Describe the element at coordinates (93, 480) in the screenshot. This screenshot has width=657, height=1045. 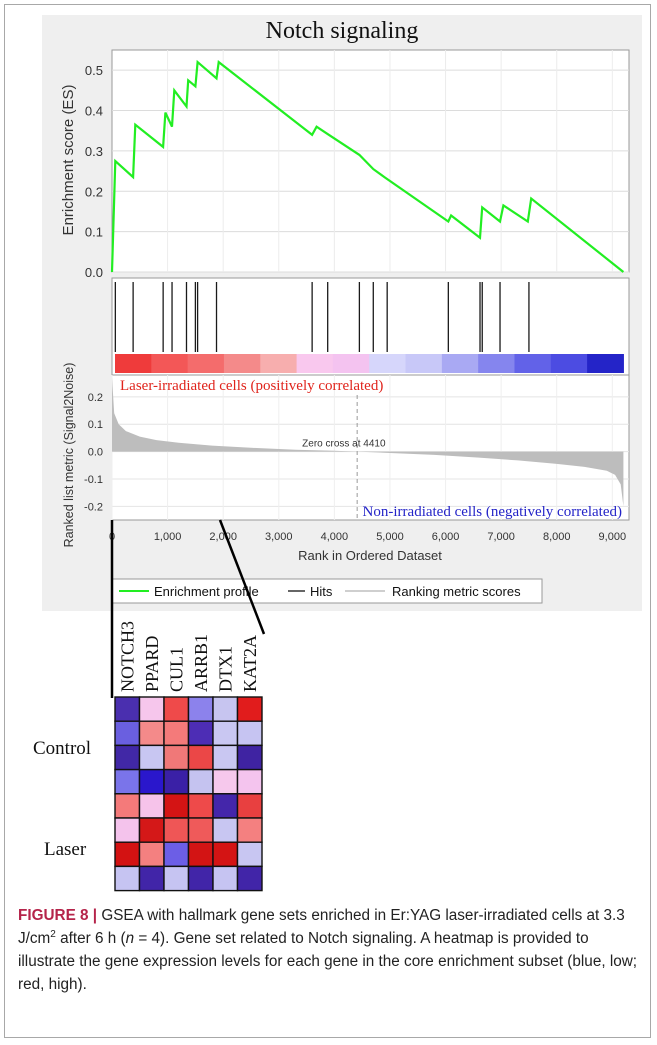
I see `metric-y-tick-label: -0.1` at that location.